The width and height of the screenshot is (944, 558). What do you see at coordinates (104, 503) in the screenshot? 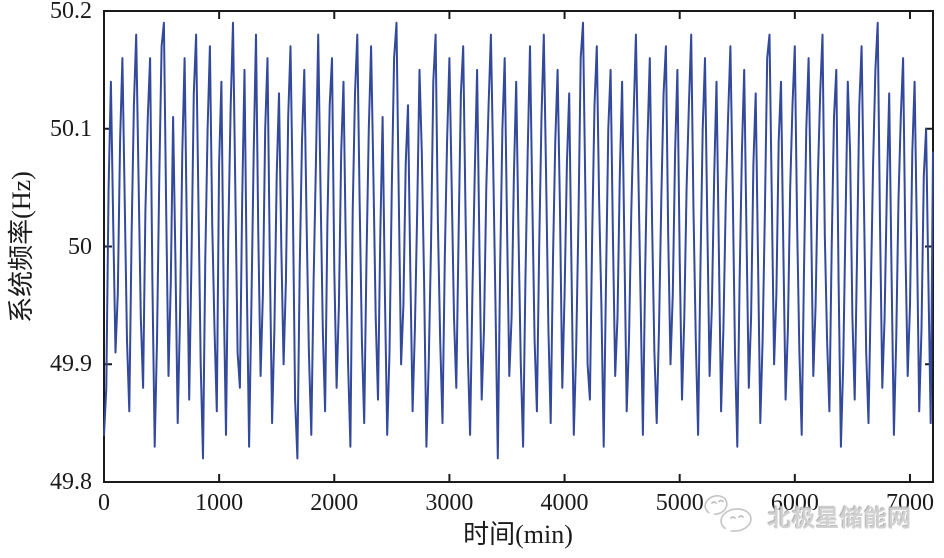
I see `x-tick-label: 0` at bounding box center [104, 503].